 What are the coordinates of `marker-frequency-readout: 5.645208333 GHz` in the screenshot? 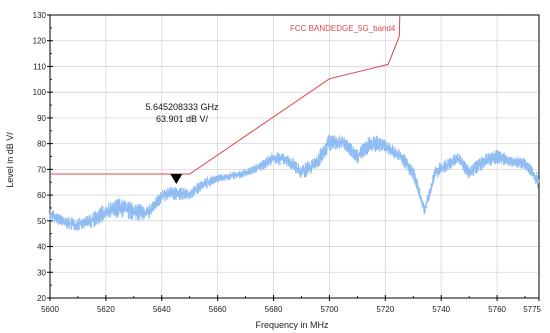 It's located at (182, 107).